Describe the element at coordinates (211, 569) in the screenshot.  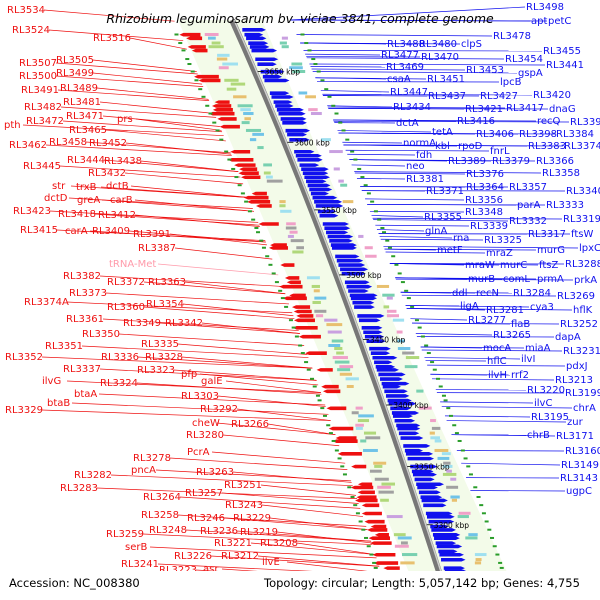
I see `gene-label-left: asr` at that location.